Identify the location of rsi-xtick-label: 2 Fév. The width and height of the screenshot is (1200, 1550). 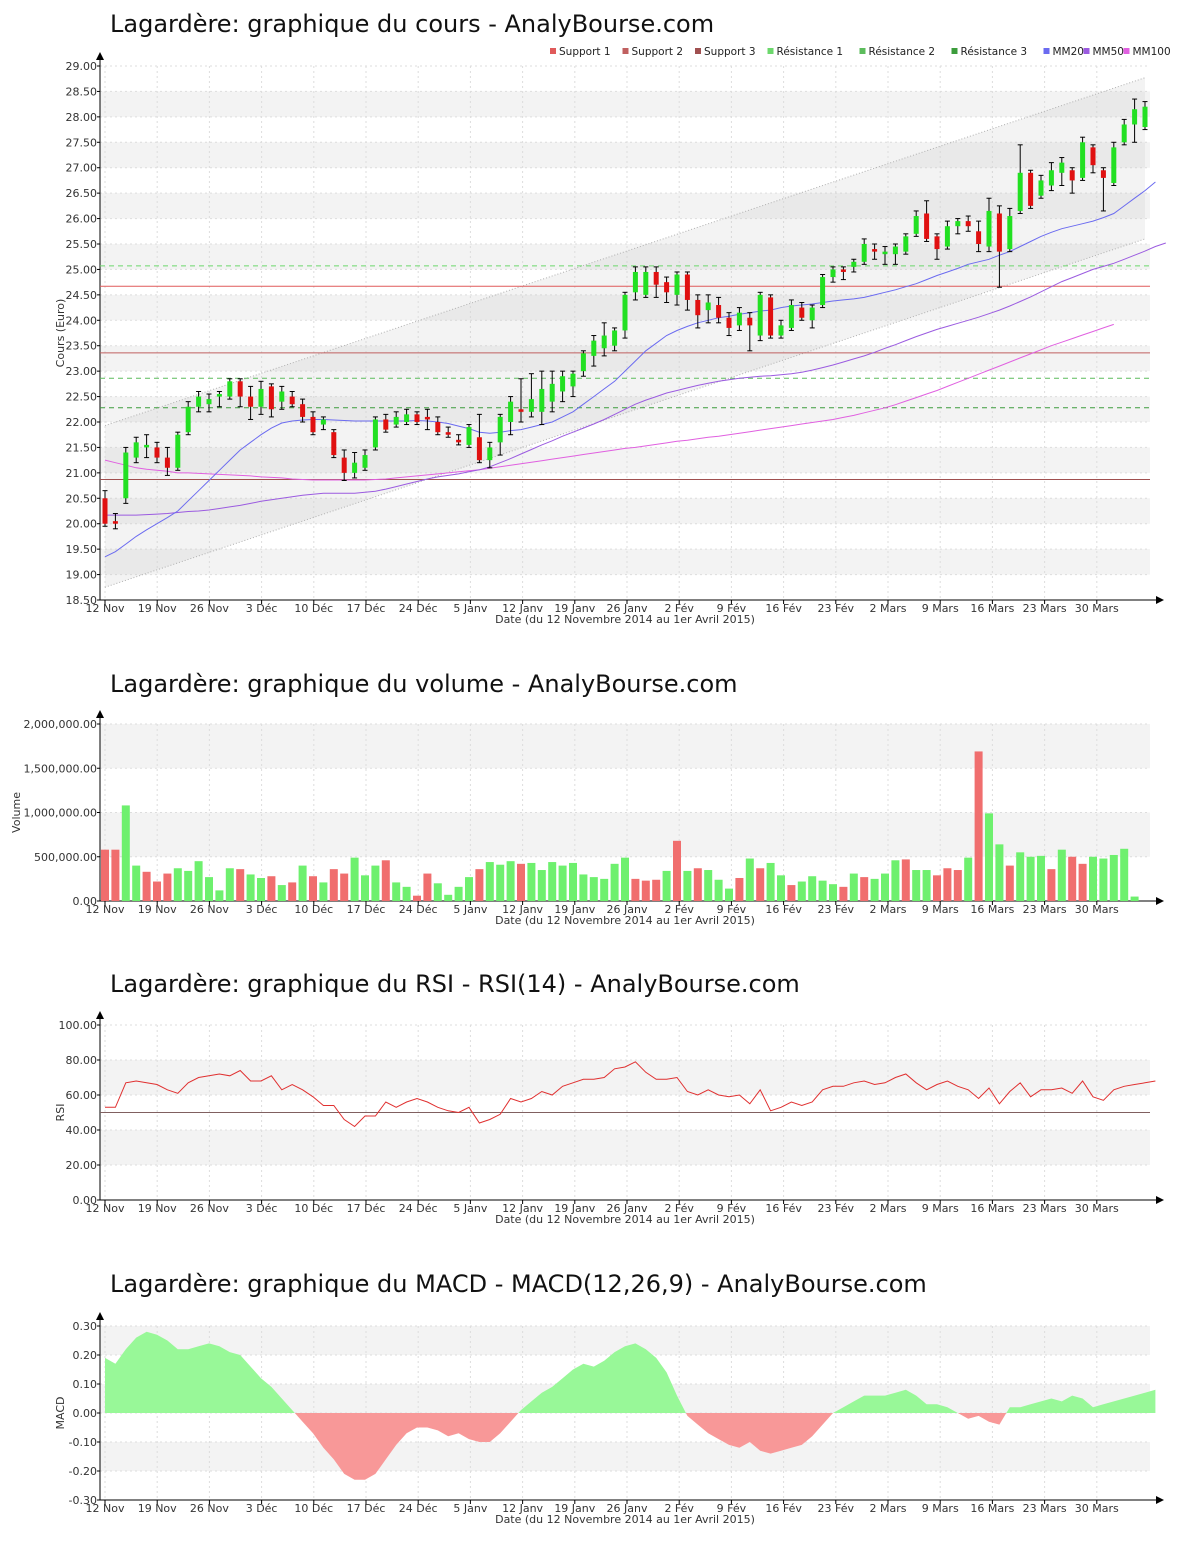
(679, 1208).